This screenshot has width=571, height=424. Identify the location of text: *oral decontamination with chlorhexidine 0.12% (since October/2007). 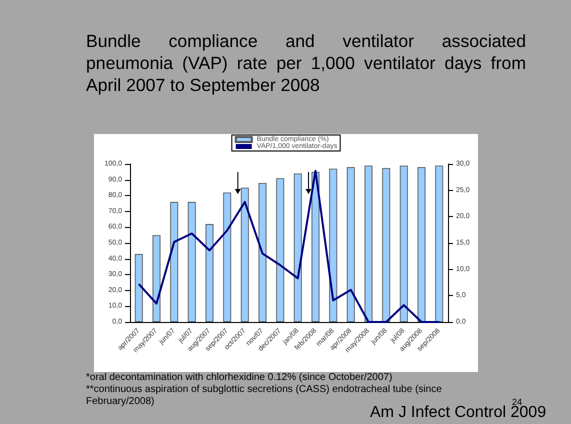
(240, 378).